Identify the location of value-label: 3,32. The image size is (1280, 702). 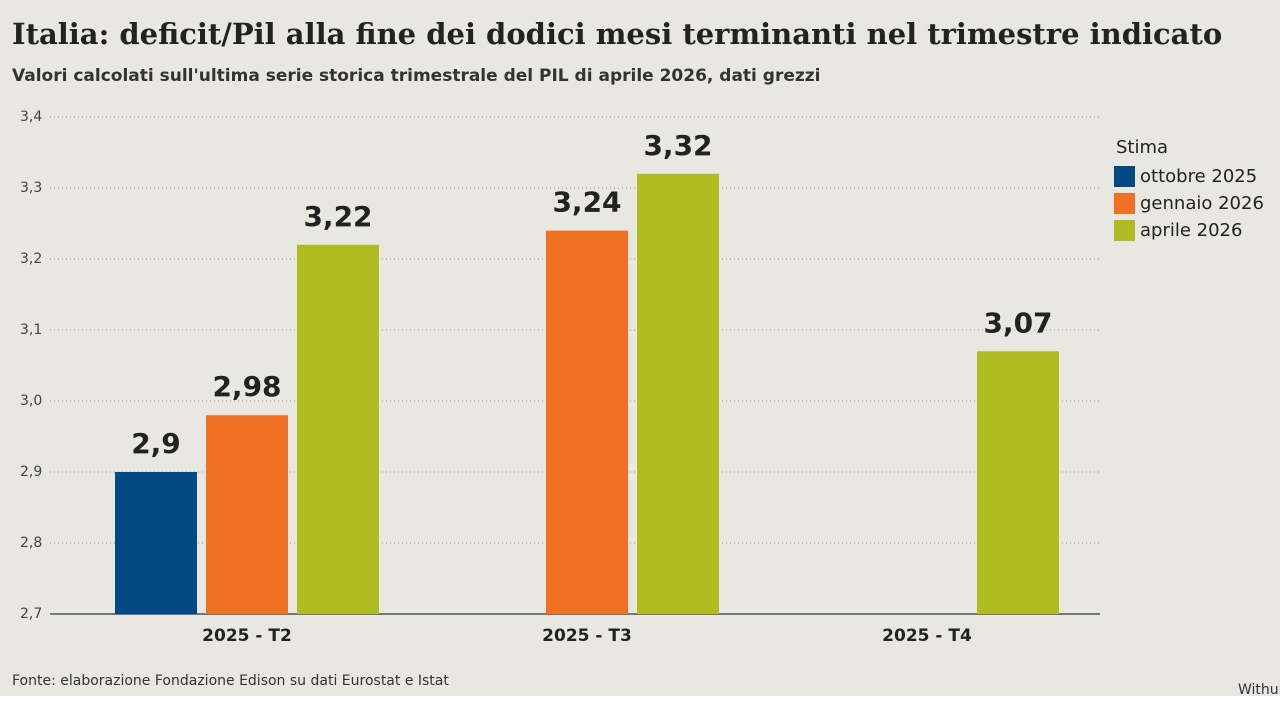
(677, 145).